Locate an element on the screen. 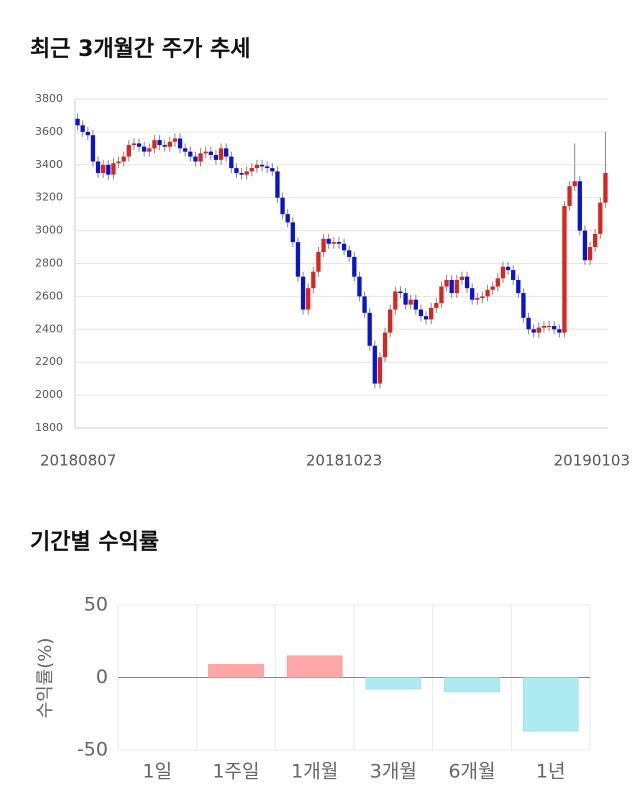 The width and height of the screenshot is (640, 810). x-tick-label: 20181023 is located at coordinates (344, 461).